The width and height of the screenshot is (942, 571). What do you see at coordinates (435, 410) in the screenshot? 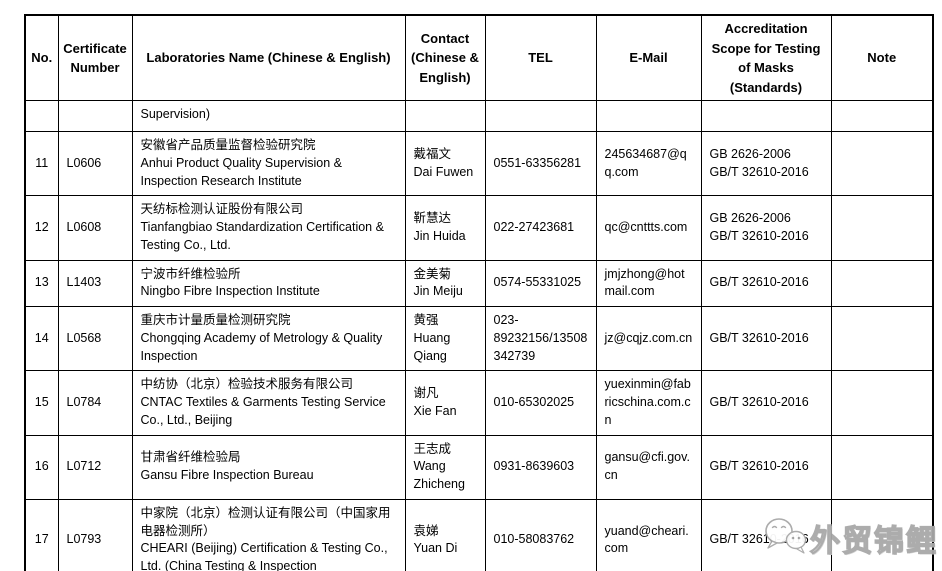
I see `contact-name-english: Xie Fan` at bounding box center [435, 410].